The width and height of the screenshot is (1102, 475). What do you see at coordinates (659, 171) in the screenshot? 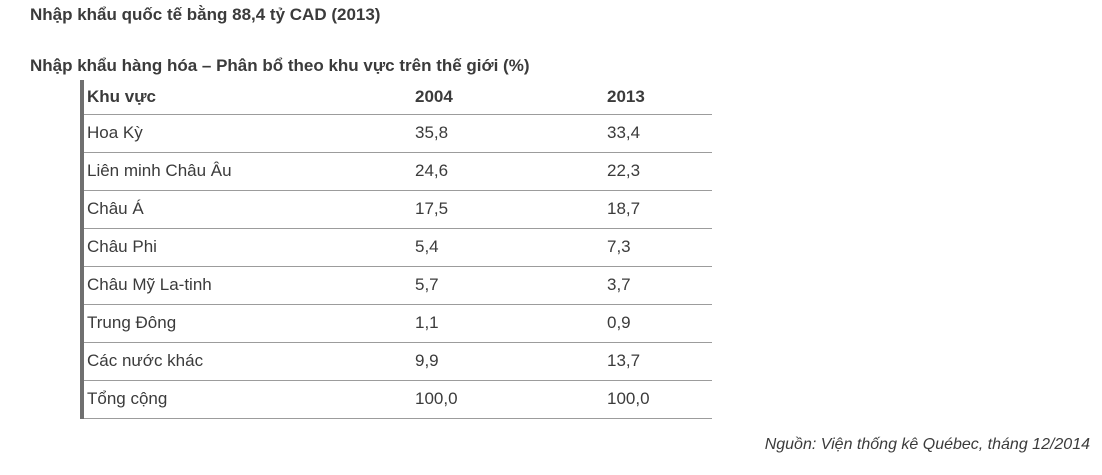
I see `value-2013: 22,3` at bounding box center [659, 171].